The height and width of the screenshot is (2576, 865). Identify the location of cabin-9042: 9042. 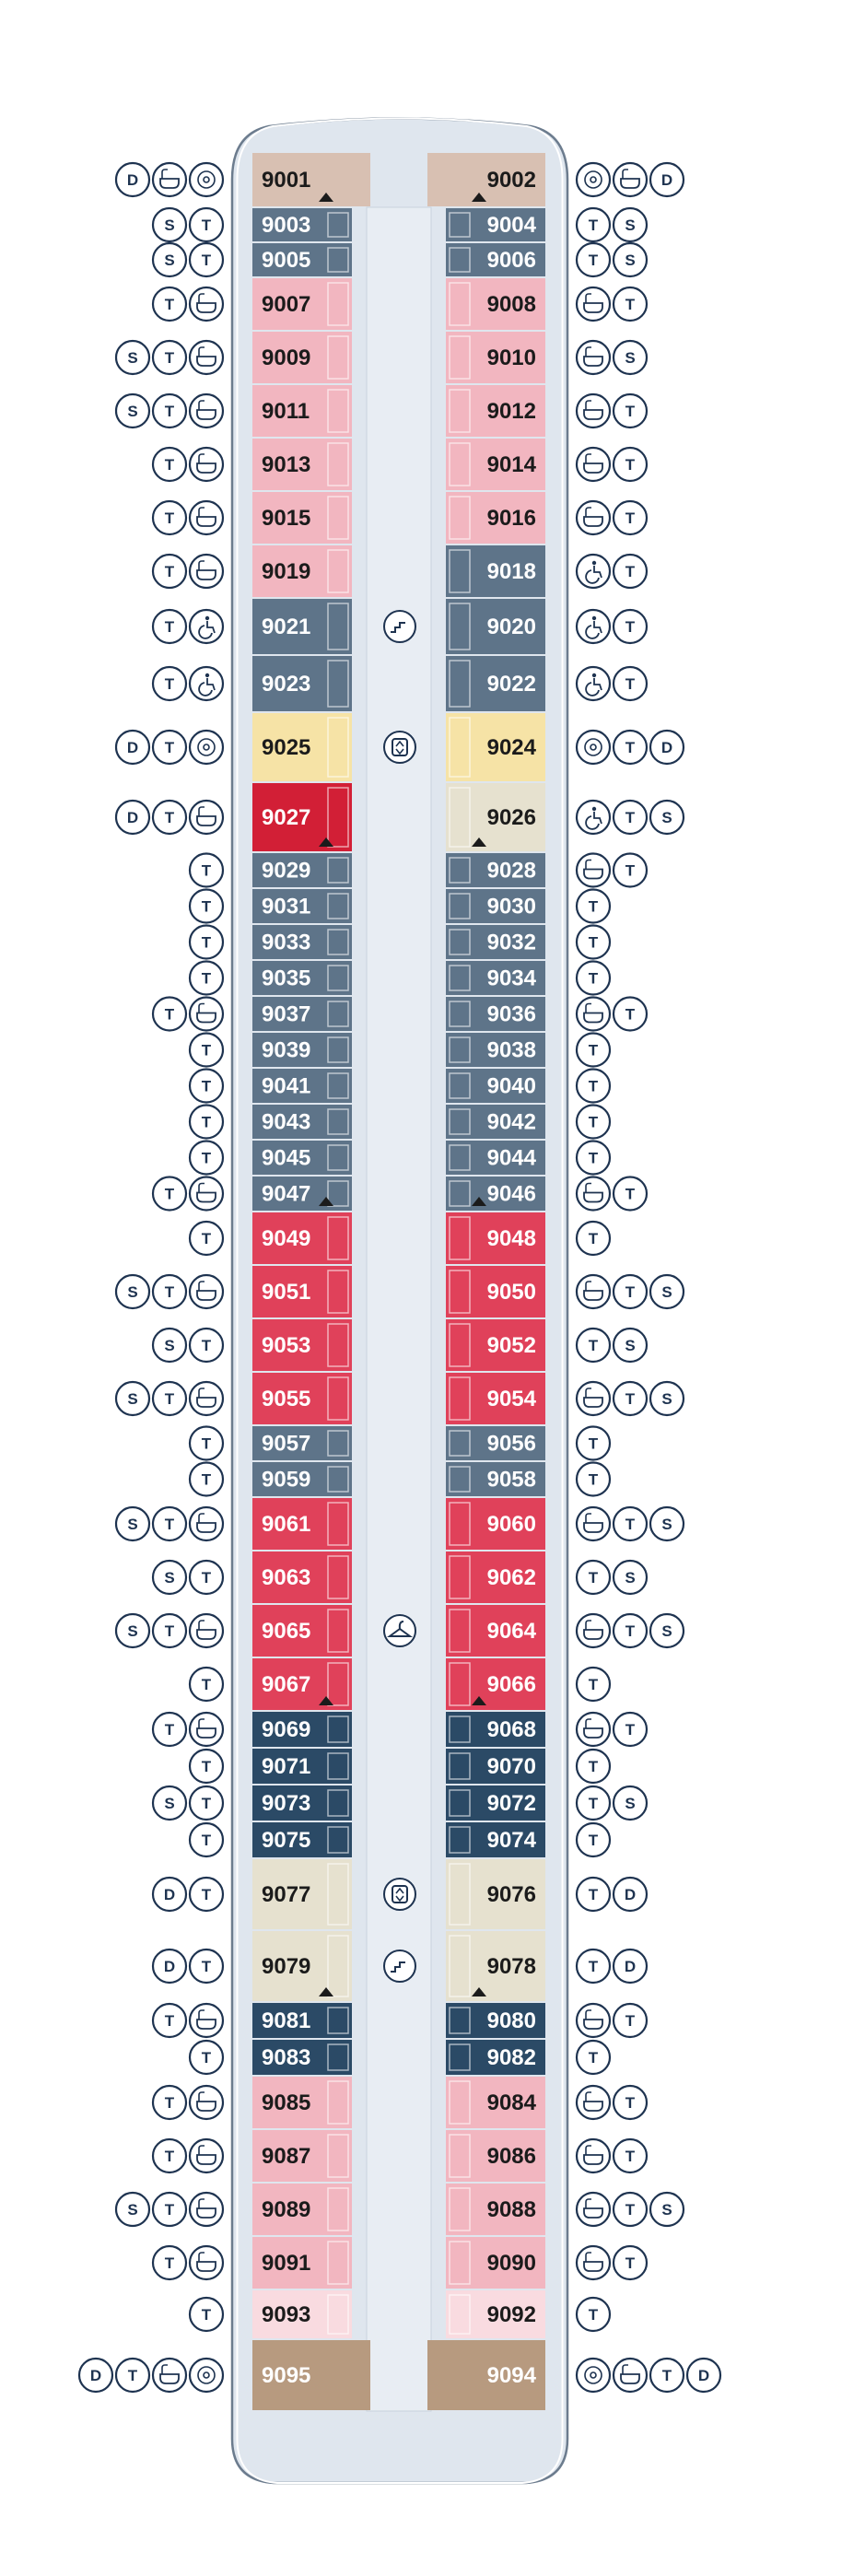
(496, 1122).